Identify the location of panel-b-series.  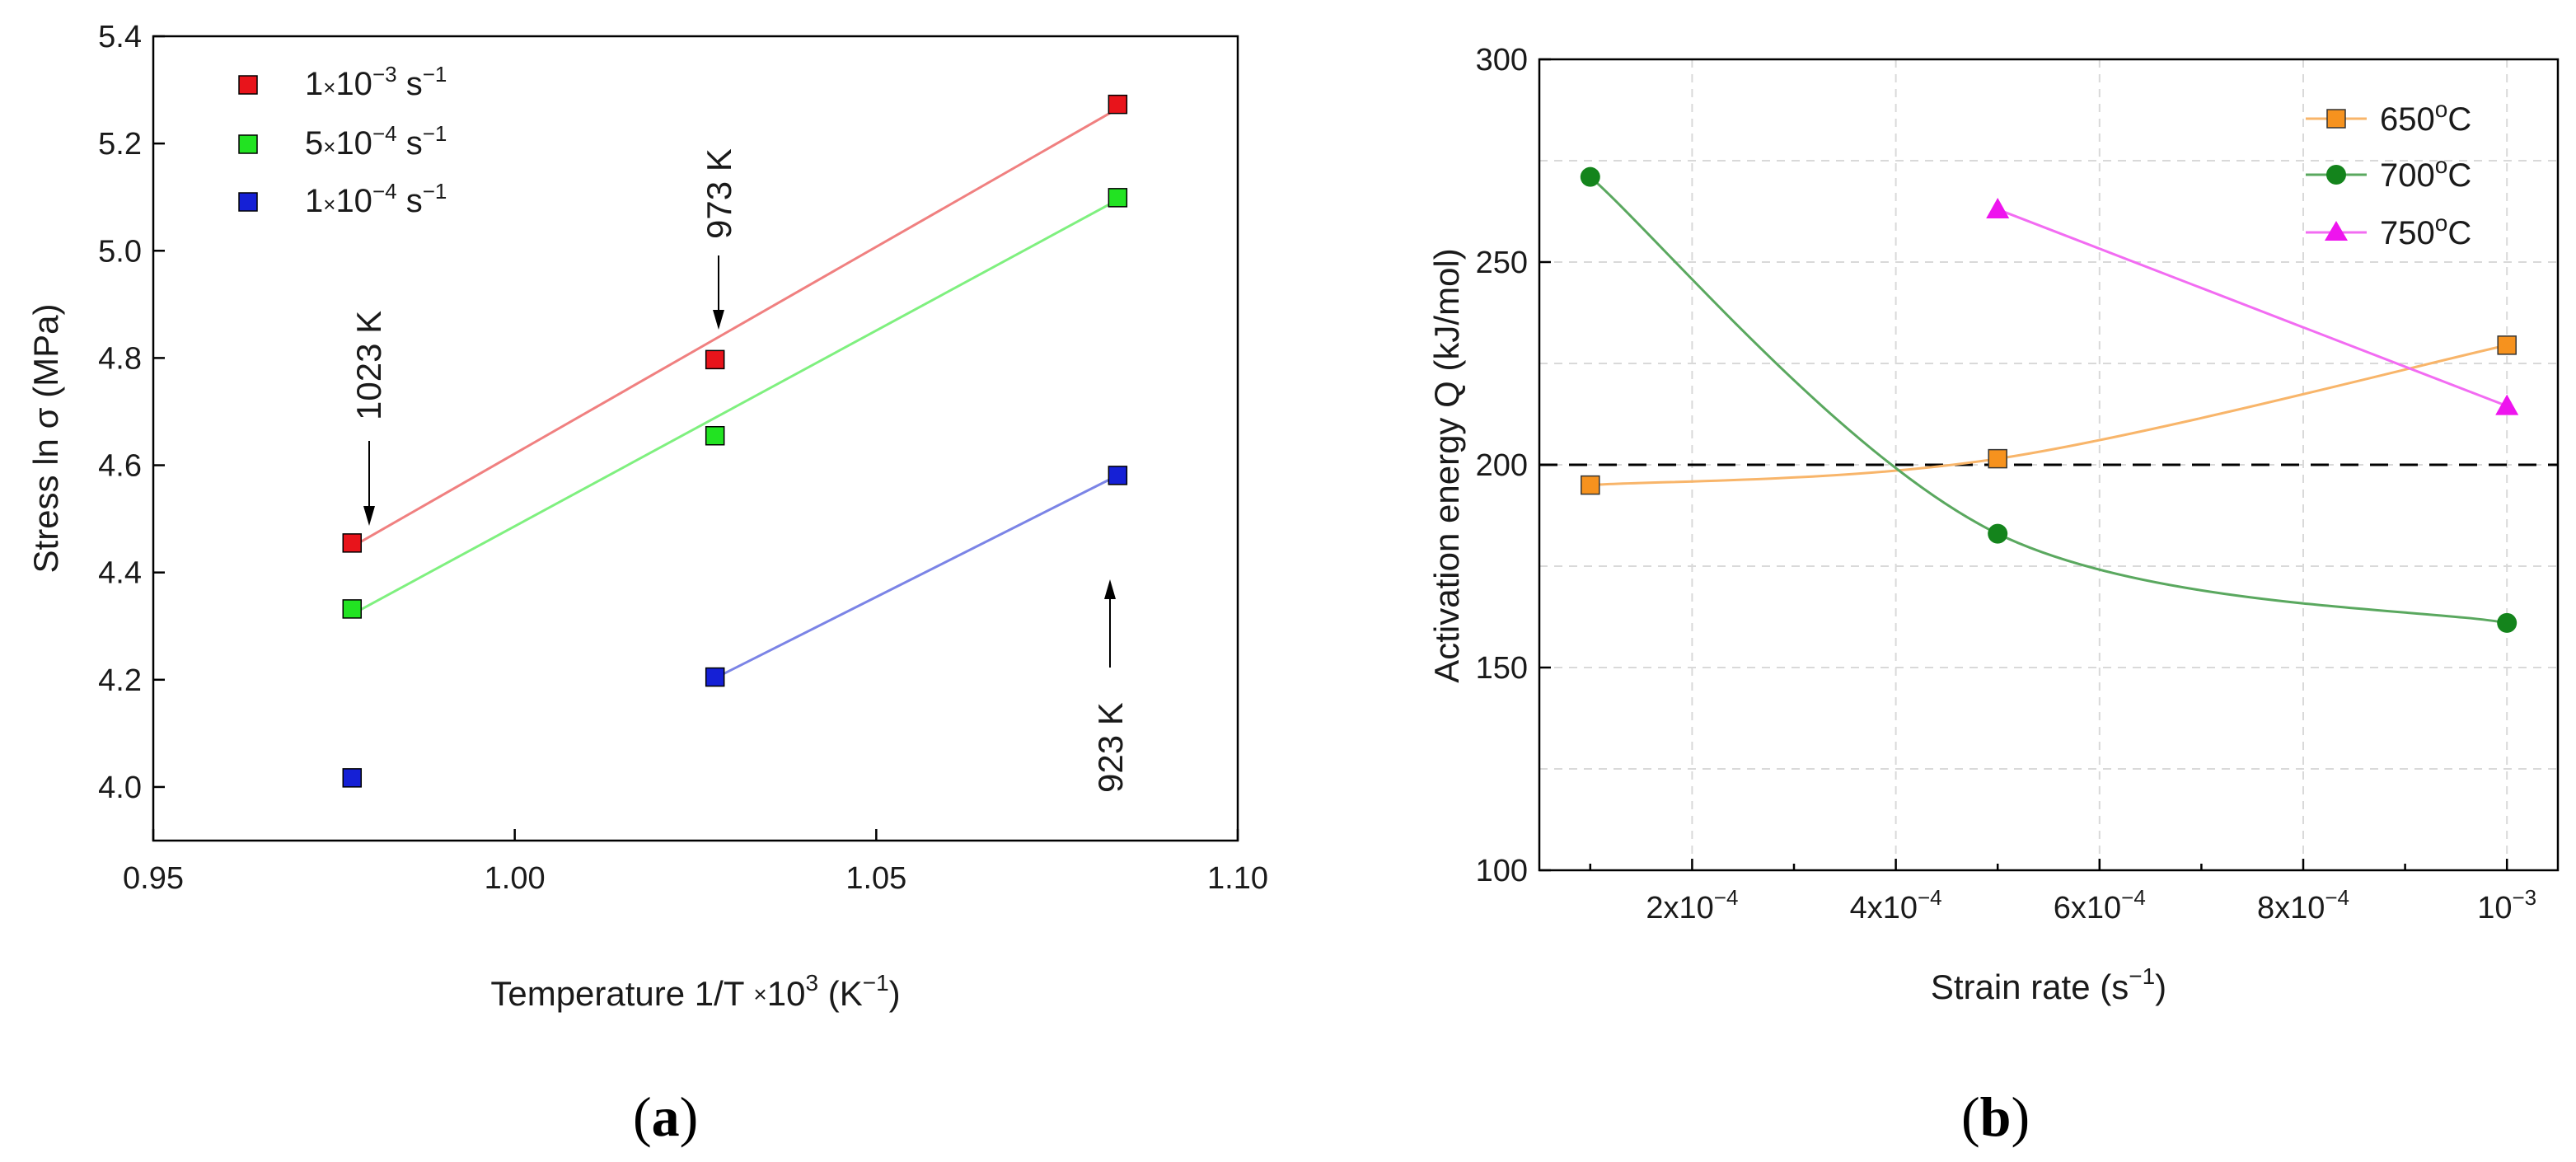
(2049, 399).